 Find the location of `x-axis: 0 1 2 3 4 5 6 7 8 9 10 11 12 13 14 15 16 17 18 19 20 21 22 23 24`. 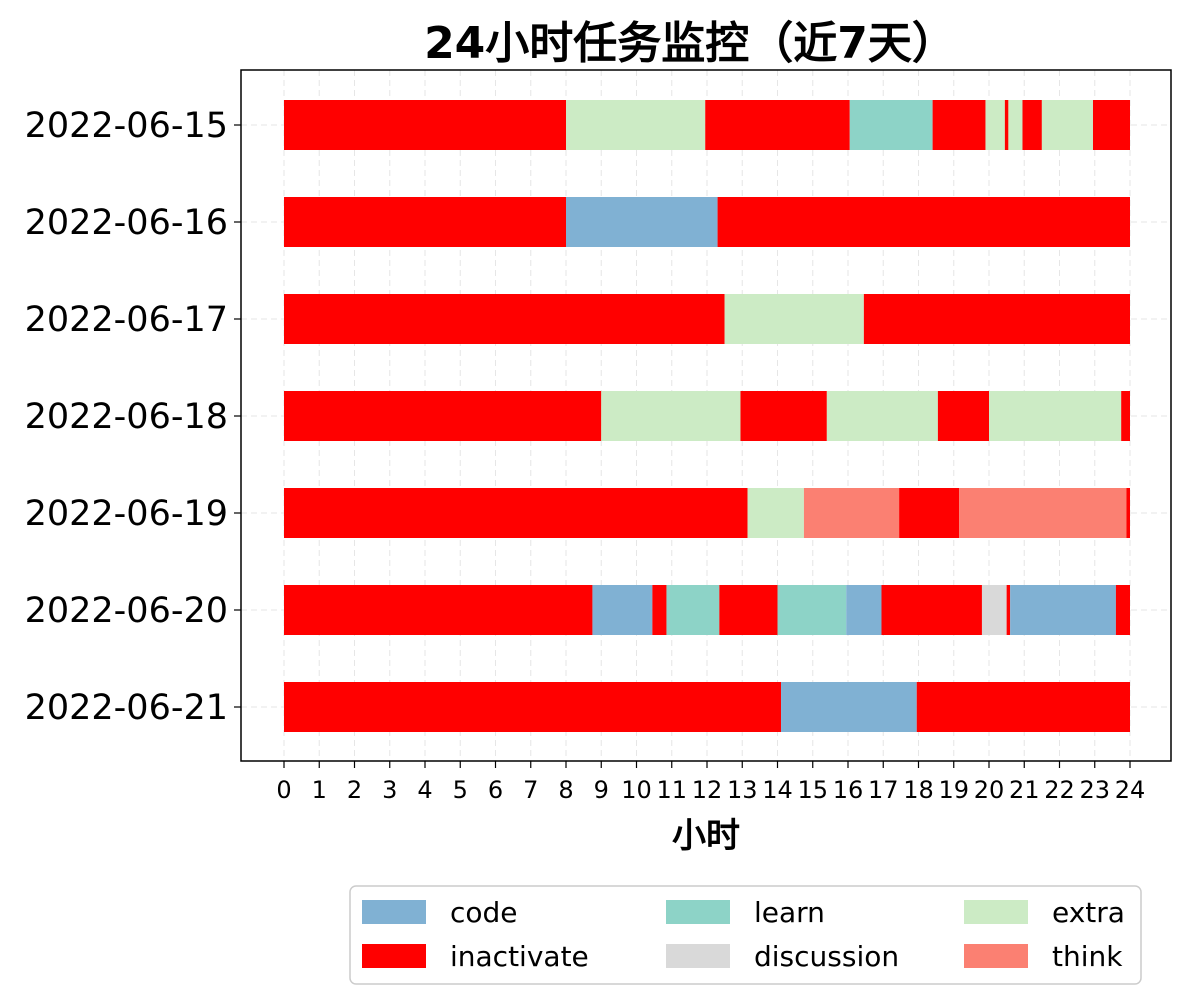

x-axis: 0 1 2 3 4 5 6 7 8 9 10 11 12 13 14 15 16 17 18 19 20 21 22 23 24 is located at coordinates (710, 782).